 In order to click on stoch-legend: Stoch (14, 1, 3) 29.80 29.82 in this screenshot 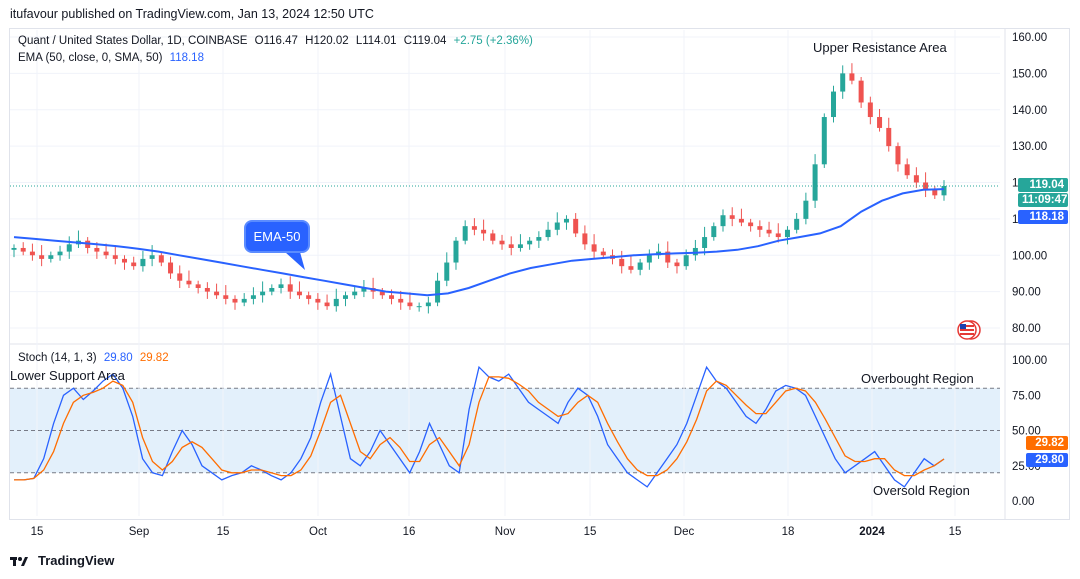, I will do `click(95, 358)`.